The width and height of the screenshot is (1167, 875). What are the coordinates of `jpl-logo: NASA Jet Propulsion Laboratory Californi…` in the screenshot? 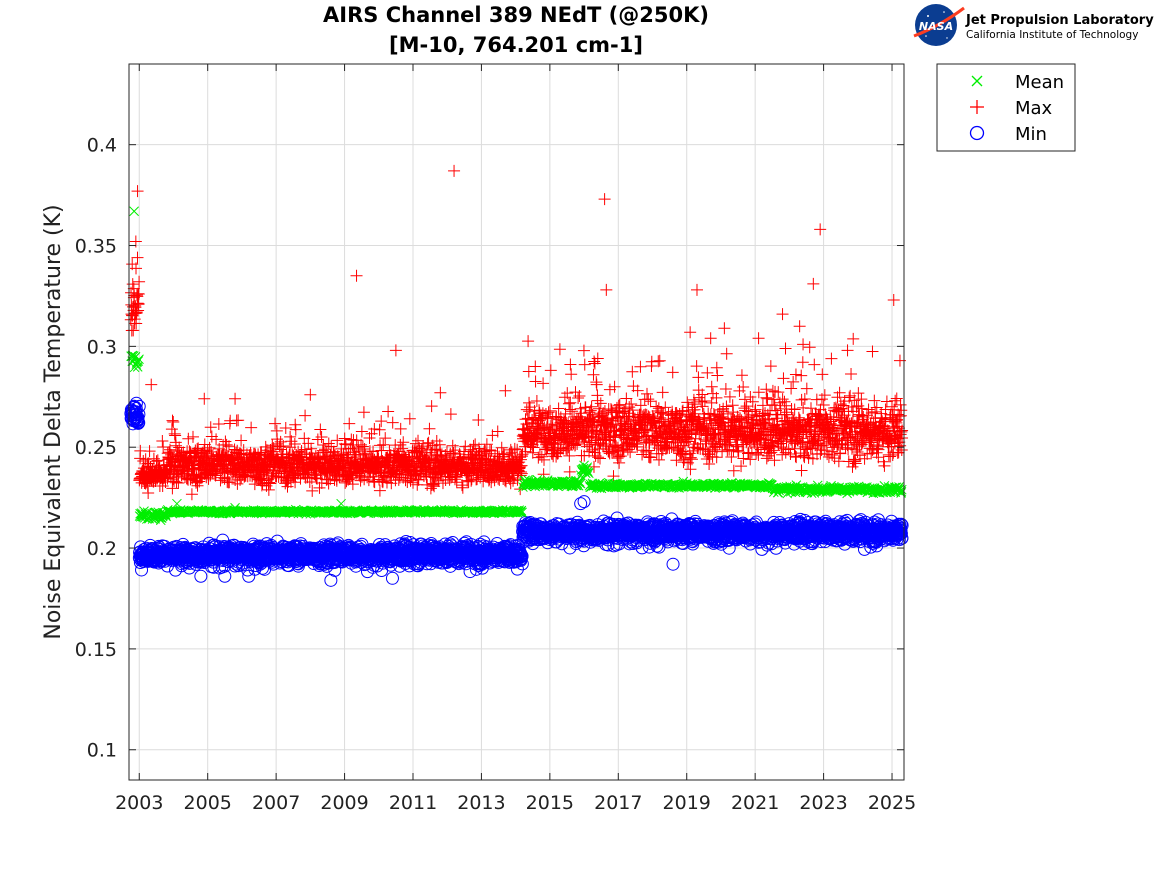 It's located at (1033, 25).